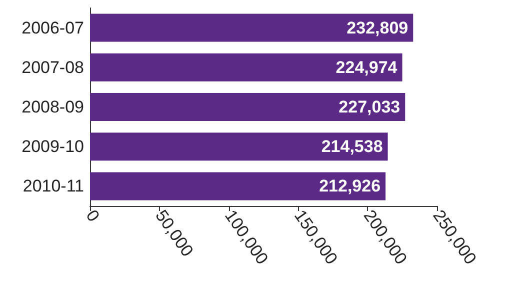  I want to click on data-label: 224,974, so click(367, 67).